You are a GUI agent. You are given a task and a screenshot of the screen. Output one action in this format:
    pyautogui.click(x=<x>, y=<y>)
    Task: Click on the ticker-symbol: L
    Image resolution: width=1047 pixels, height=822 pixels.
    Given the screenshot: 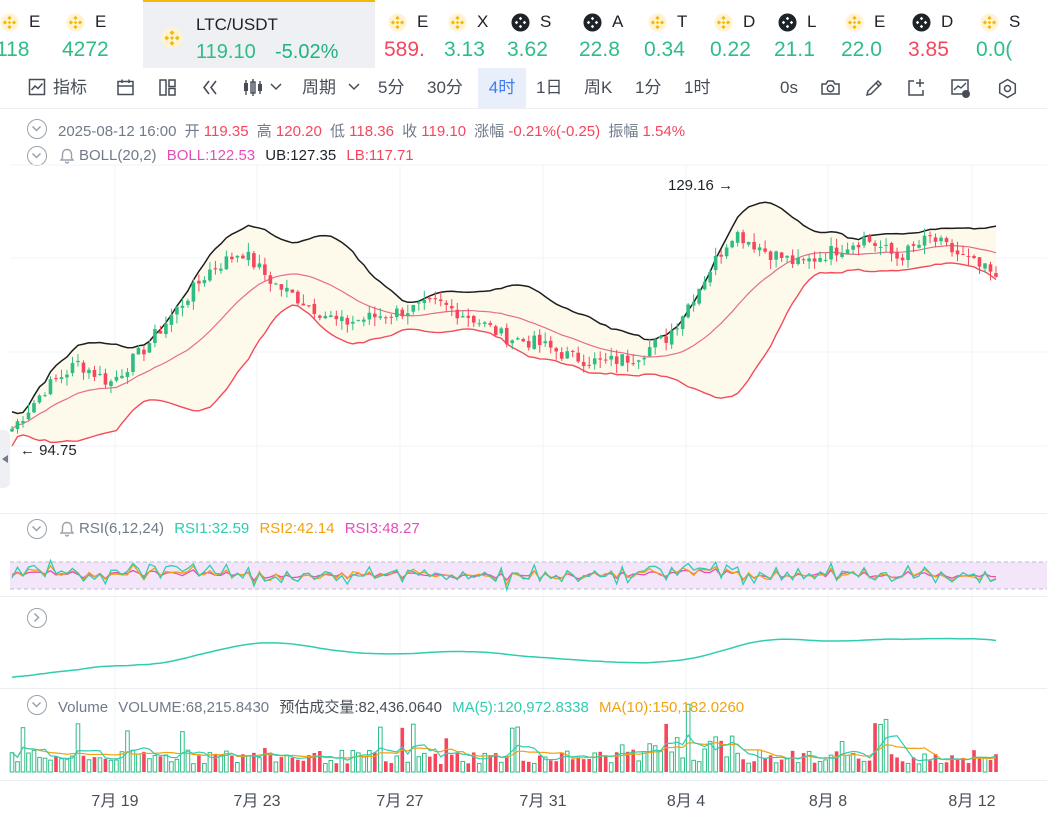 What is the action you would take?
    pyautogui.click(x=812, y=21)
    